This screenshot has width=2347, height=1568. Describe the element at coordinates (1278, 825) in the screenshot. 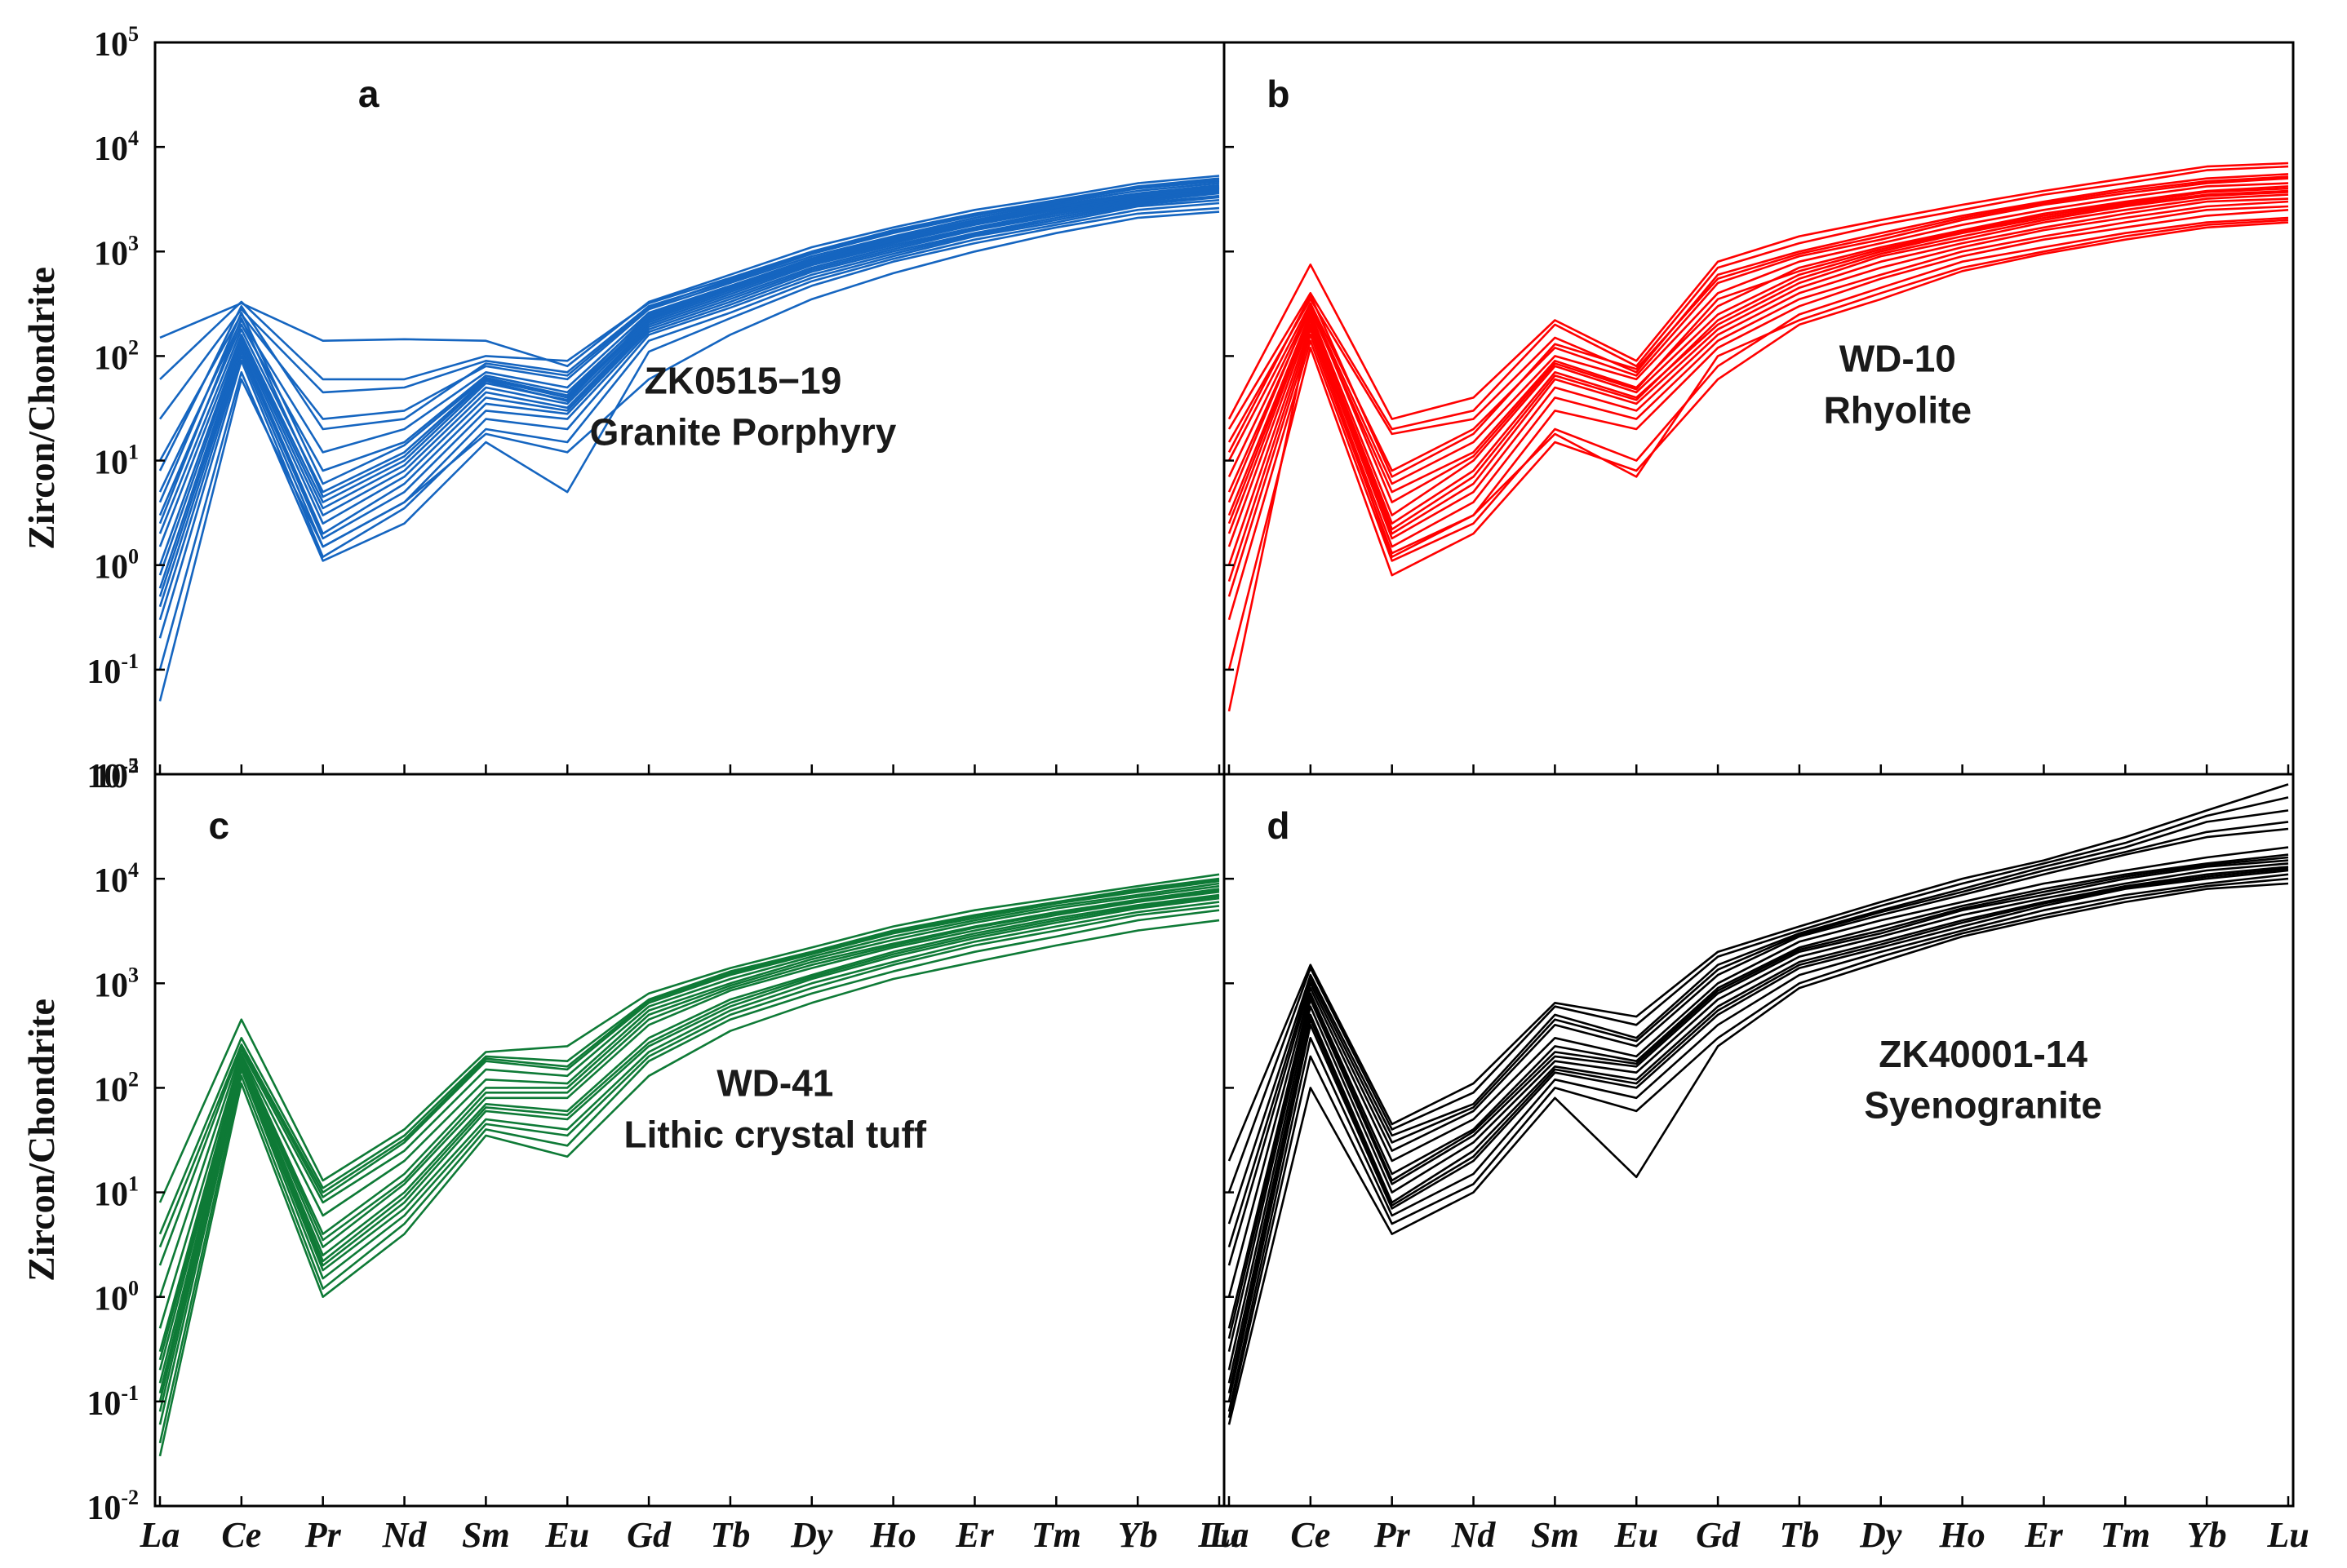

I see `panel-d-letter: d` at that location.